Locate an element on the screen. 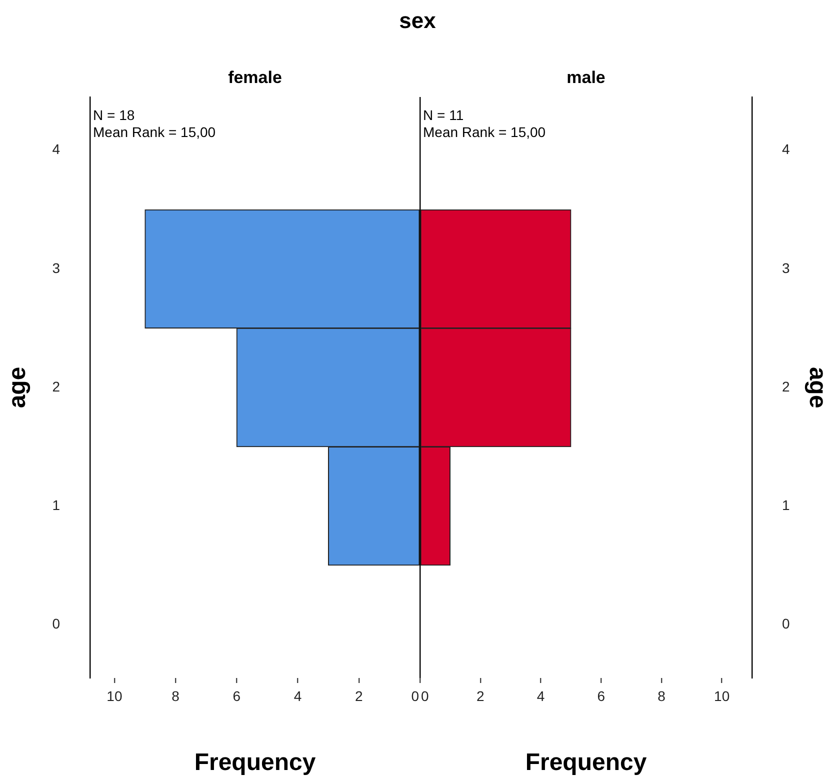 This screenshot has width=835, height=782. chart-subtitle: female is located at coordinates (255, 78).